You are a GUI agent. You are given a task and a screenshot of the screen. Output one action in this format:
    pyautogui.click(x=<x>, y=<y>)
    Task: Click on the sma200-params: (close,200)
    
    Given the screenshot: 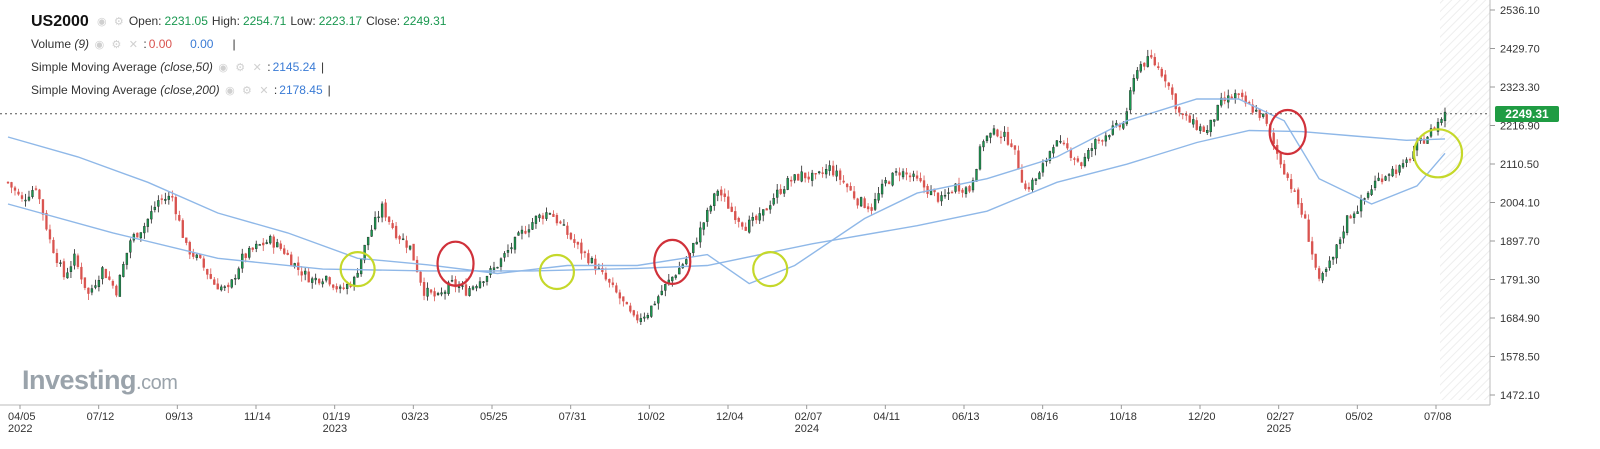 What is the action you would take?
    pyautogui.click(x=190, y=90)
    